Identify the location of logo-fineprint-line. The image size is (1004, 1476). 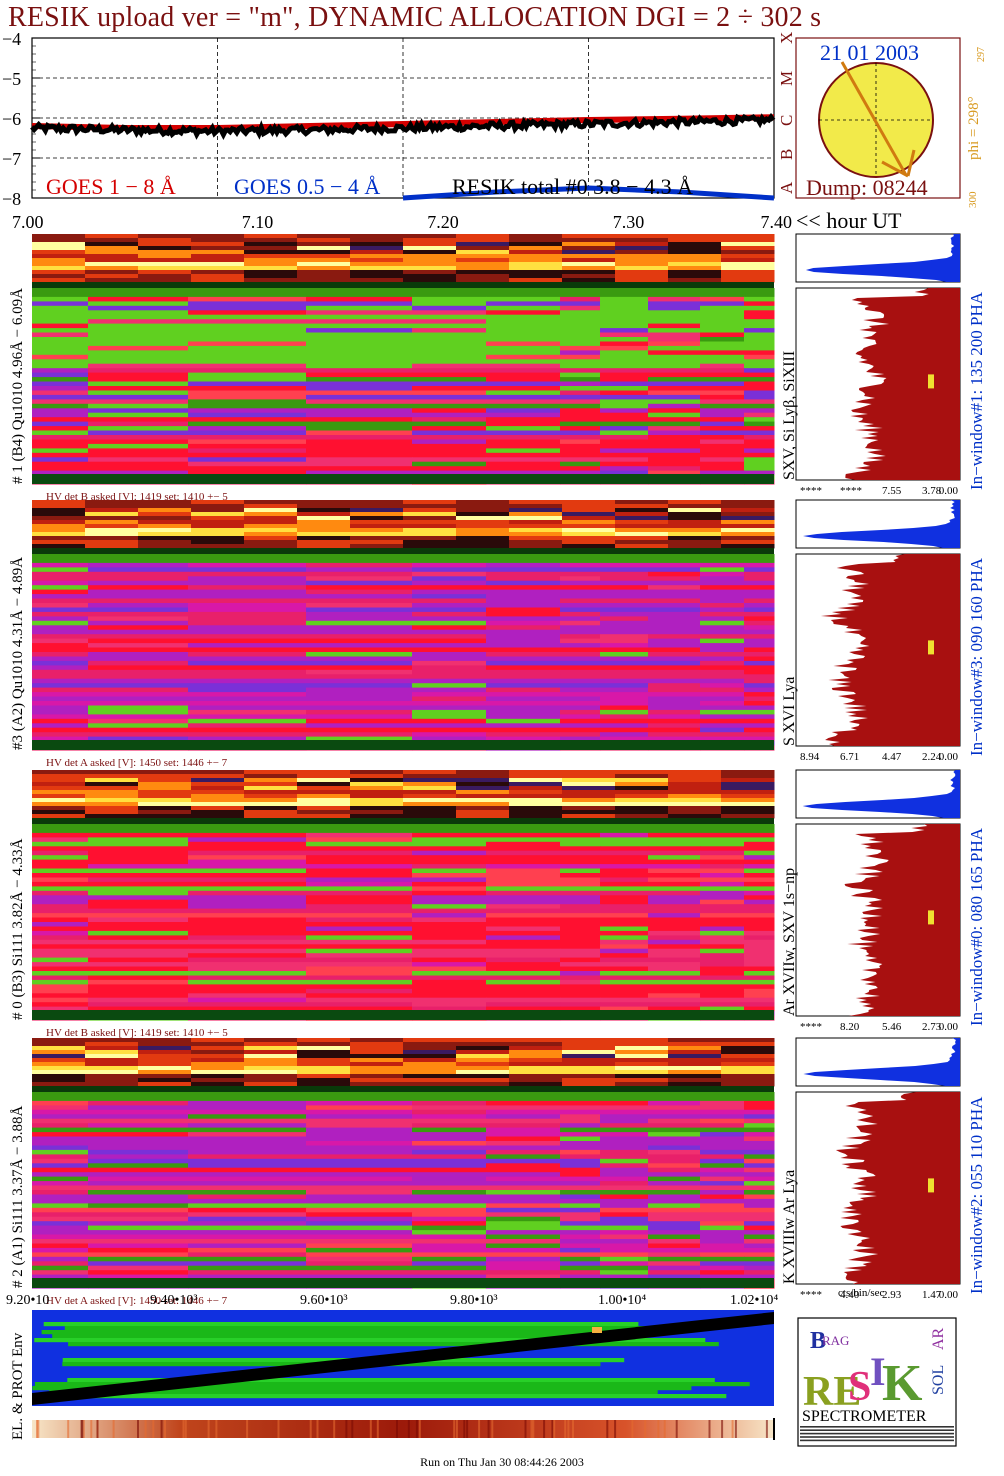
(877, 1440).